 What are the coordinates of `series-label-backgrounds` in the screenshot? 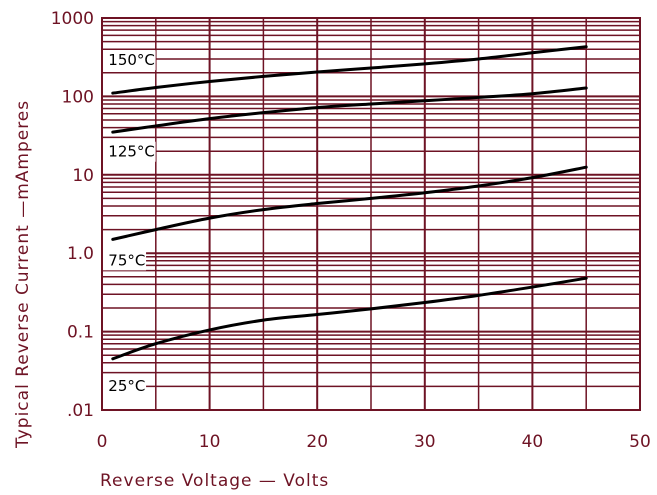 It's located at (129, 223).